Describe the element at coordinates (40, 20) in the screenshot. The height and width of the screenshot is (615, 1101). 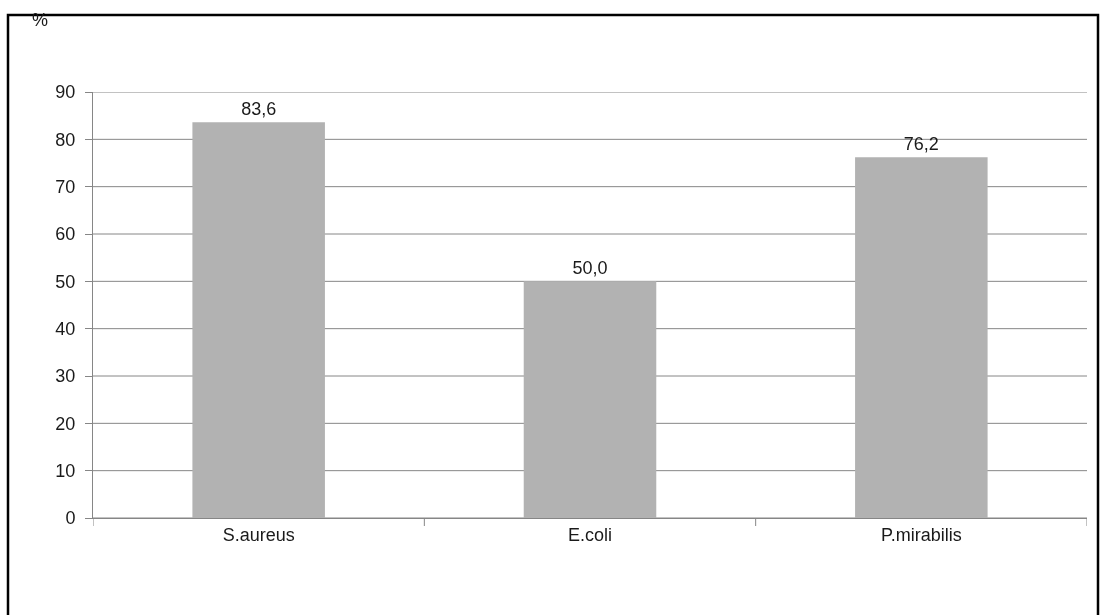
I see `y-axis-title: %` at that location.